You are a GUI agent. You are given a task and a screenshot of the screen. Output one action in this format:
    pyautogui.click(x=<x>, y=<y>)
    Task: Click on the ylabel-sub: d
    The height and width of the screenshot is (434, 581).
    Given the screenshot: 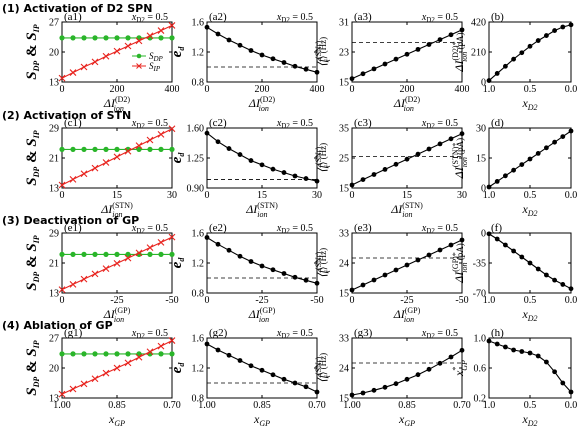 What is the action you would take?
    pyautogui.click(x=181, y=259)
    